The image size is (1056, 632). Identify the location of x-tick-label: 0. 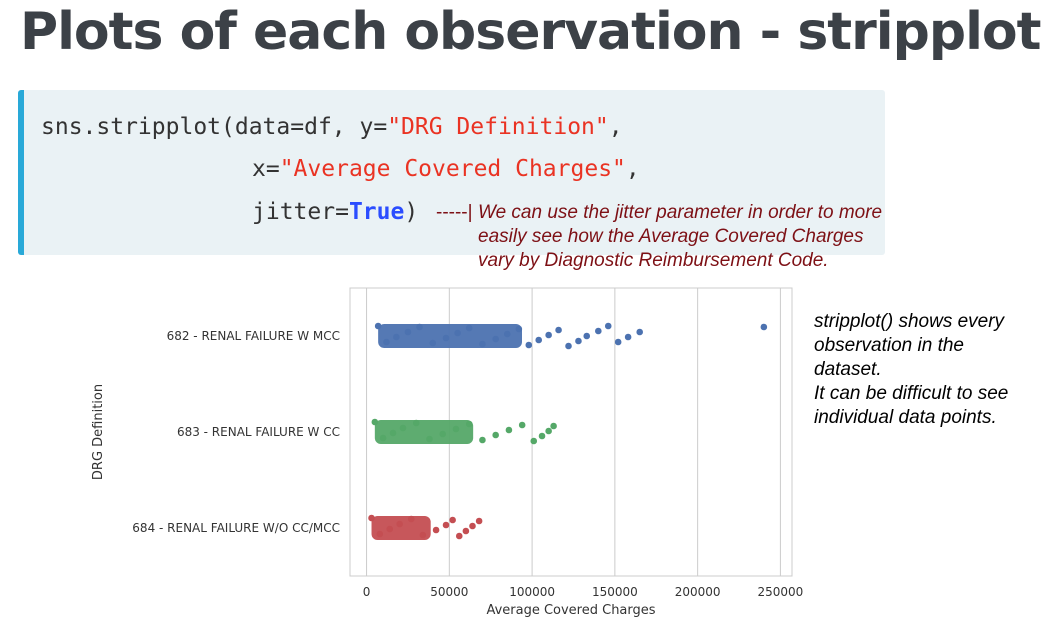
(367, 592).